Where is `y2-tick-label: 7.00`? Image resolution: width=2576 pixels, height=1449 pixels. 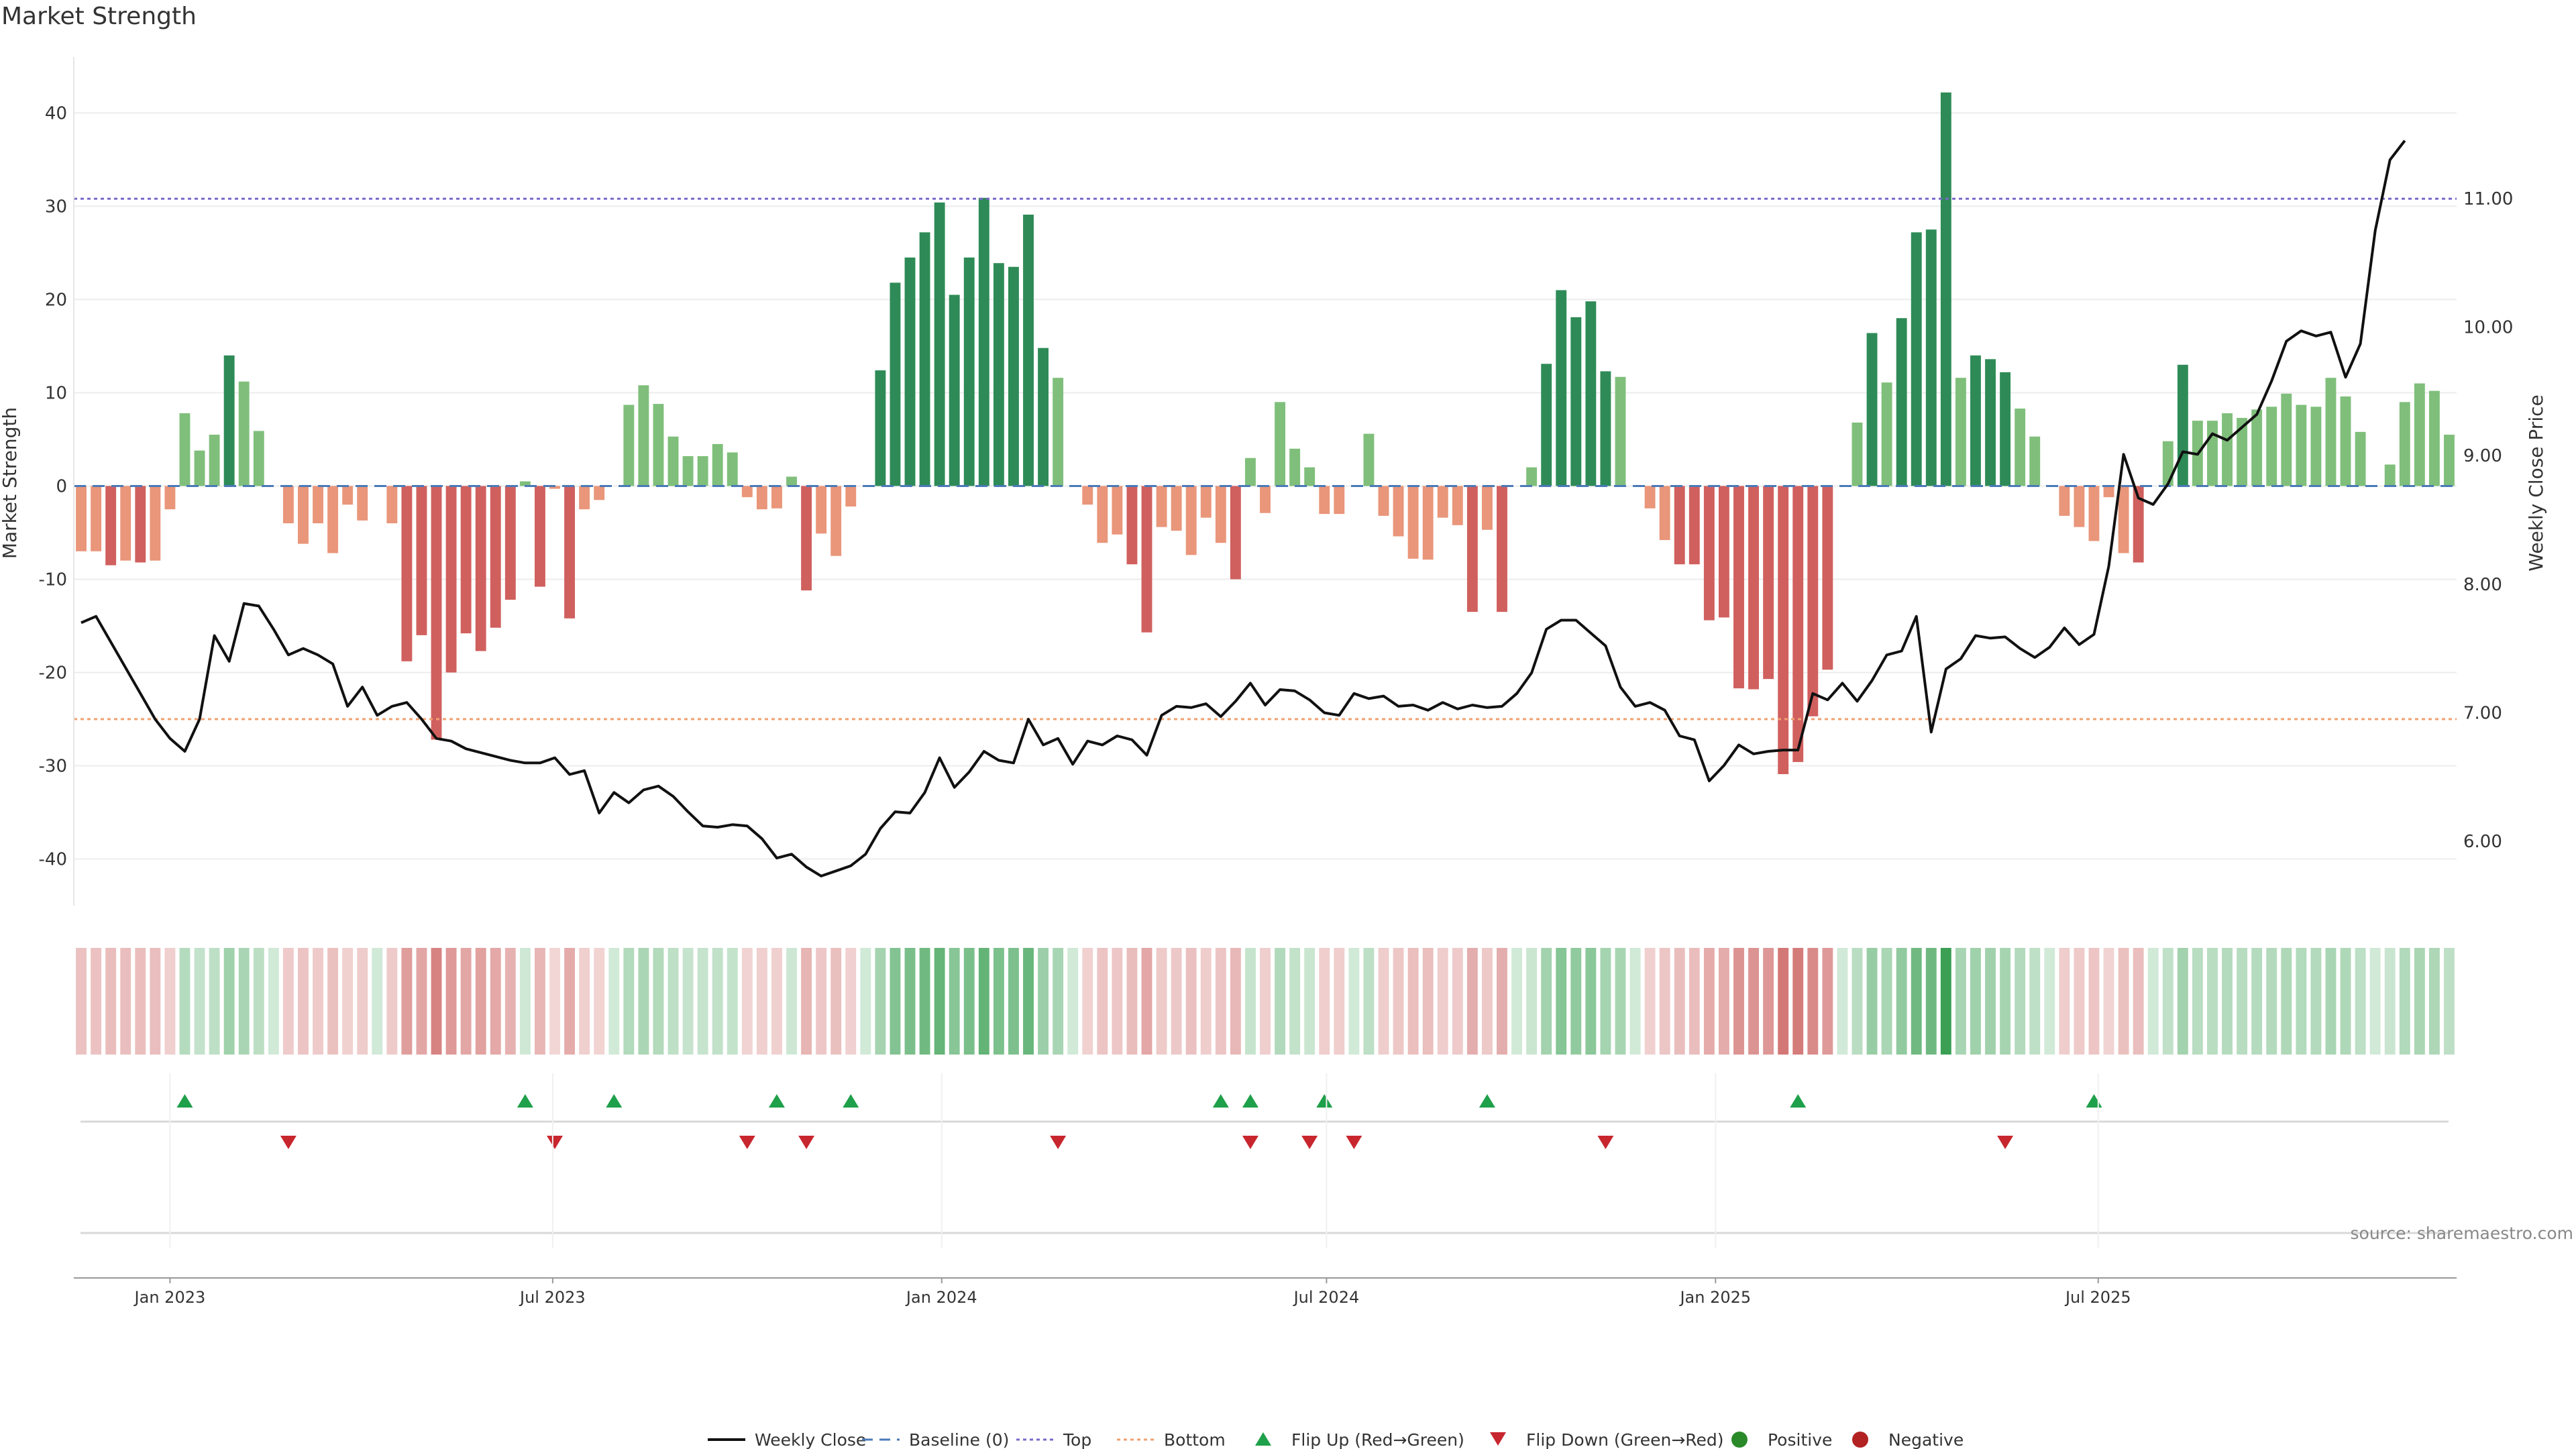 y2-tick-label: 7.00 is located at coordinates (2482, 714).